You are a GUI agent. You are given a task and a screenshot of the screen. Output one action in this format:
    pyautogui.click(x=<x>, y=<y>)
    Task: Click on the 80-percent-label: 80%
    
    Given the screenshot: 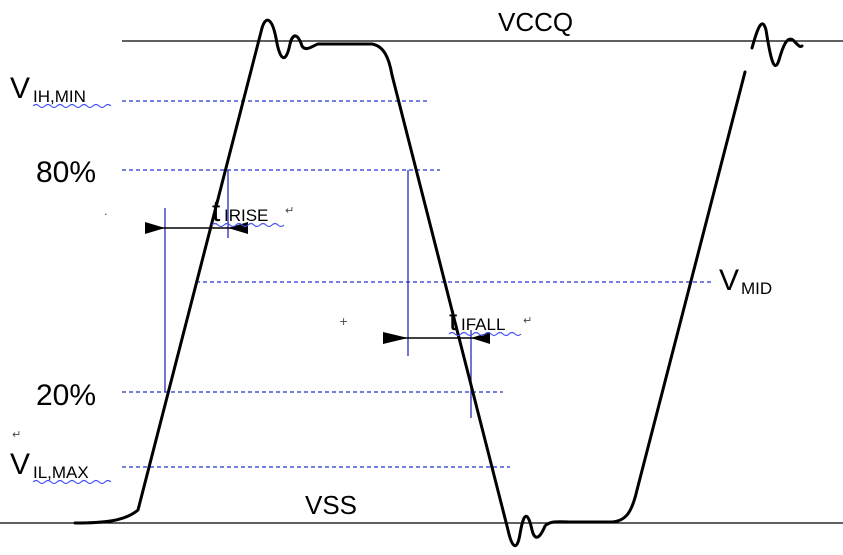 What is the action you would take?
    pyautogui.click(x=66, y=172)
    